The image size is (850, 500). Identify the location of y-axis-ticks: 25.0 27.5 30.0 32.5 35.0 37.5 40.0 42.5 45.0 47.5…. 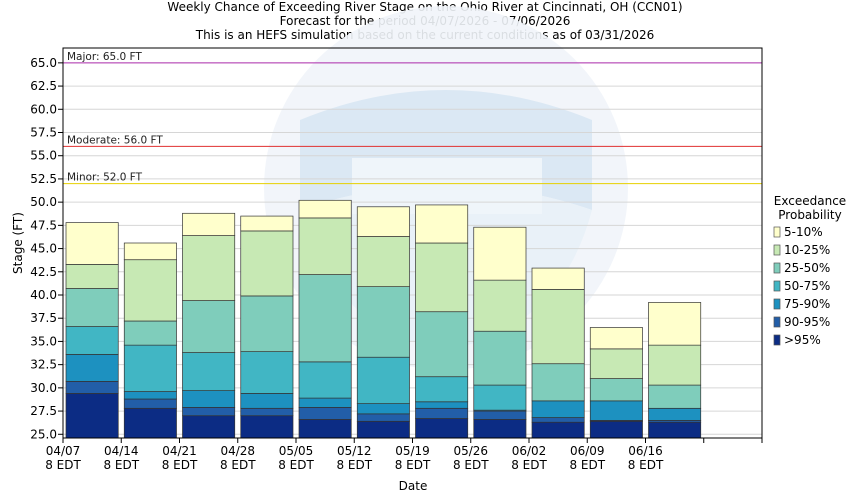
(46, 248).